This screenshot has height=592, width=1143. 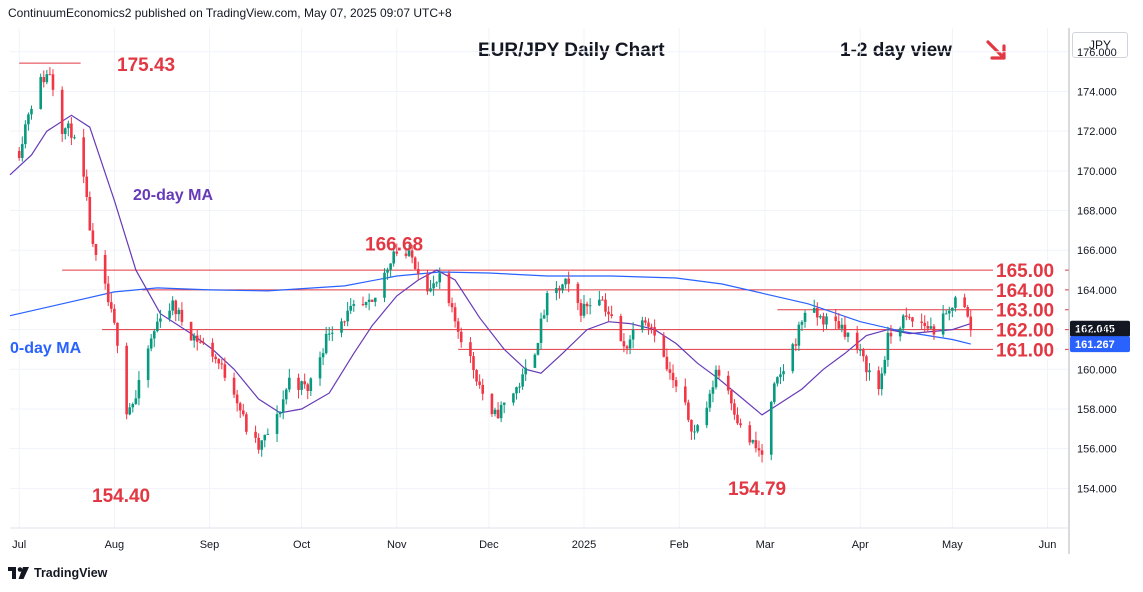 What do you see at coordinates (19, 545) in the screenshot?
I see `x-tick-label: Jul` at bounding box center [19, 545].